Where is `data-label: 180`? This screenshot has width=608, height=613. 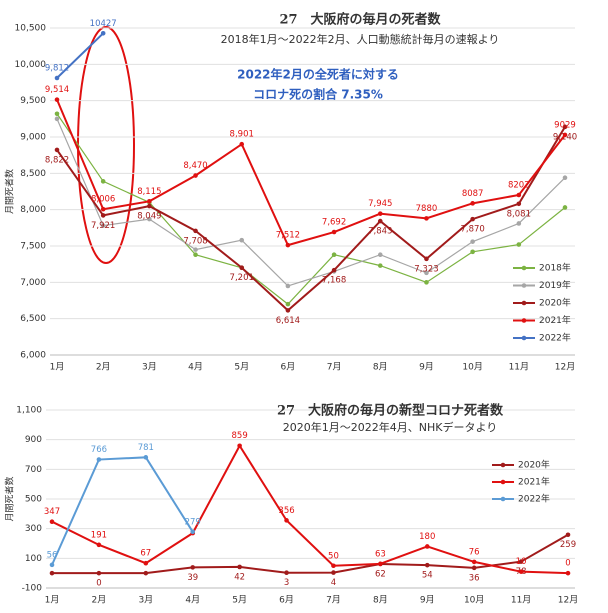 data-label: 180 is located at coordinates (427, 537).